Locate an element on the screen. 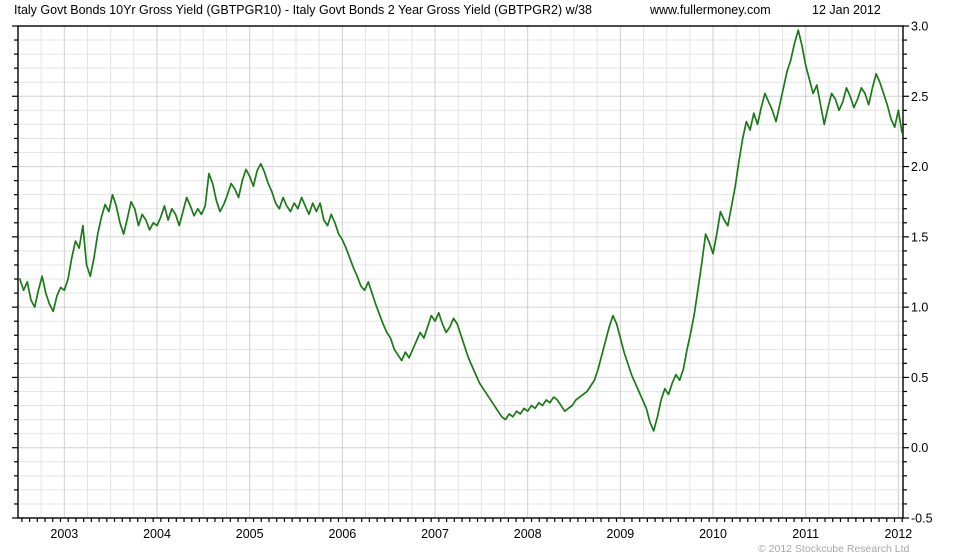 The width and height of the screenshot is (980, 560). y-tick-label: 1.0 is located at coordinates (919, 308).